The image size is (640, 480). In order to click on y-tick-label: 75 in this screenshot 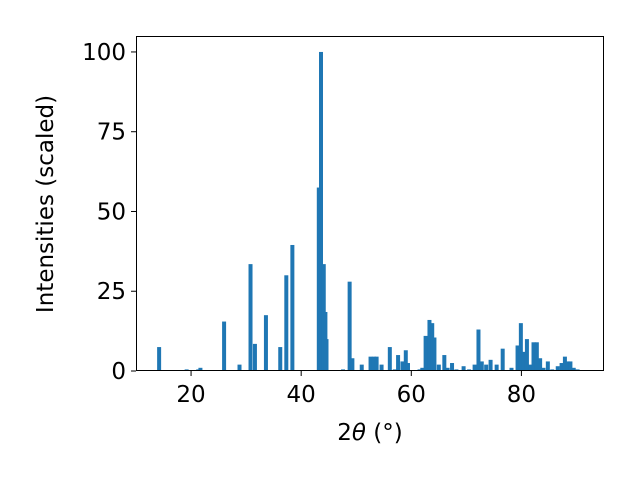, I will do `click(111, 133)`.